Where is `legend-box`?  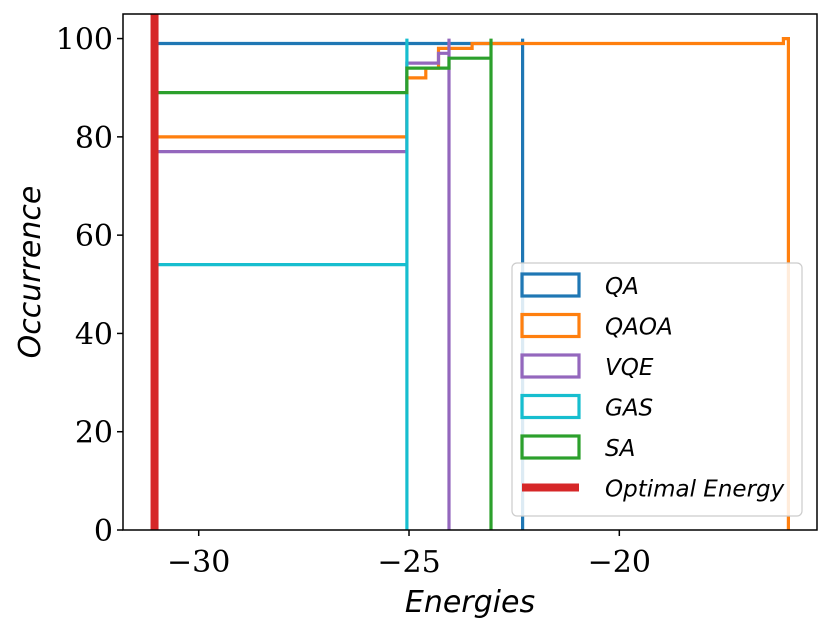
legend-box is located at coordinates (657, 389).